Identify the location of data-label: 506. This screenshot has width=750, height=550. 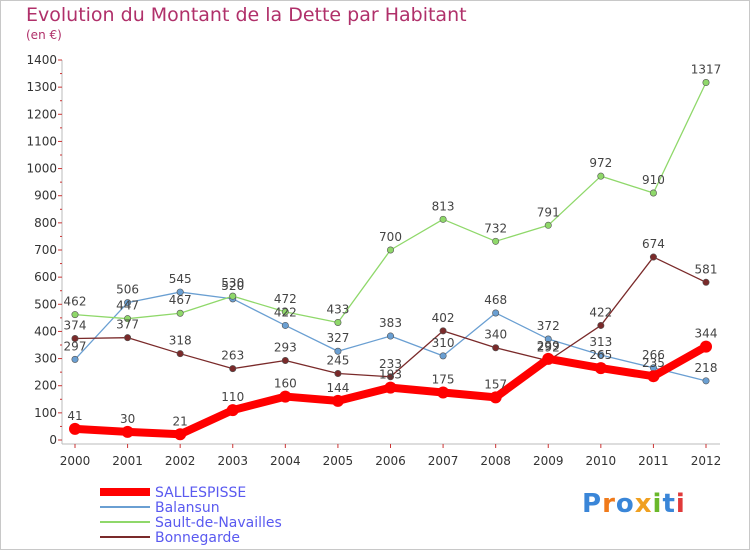
(127, 290).